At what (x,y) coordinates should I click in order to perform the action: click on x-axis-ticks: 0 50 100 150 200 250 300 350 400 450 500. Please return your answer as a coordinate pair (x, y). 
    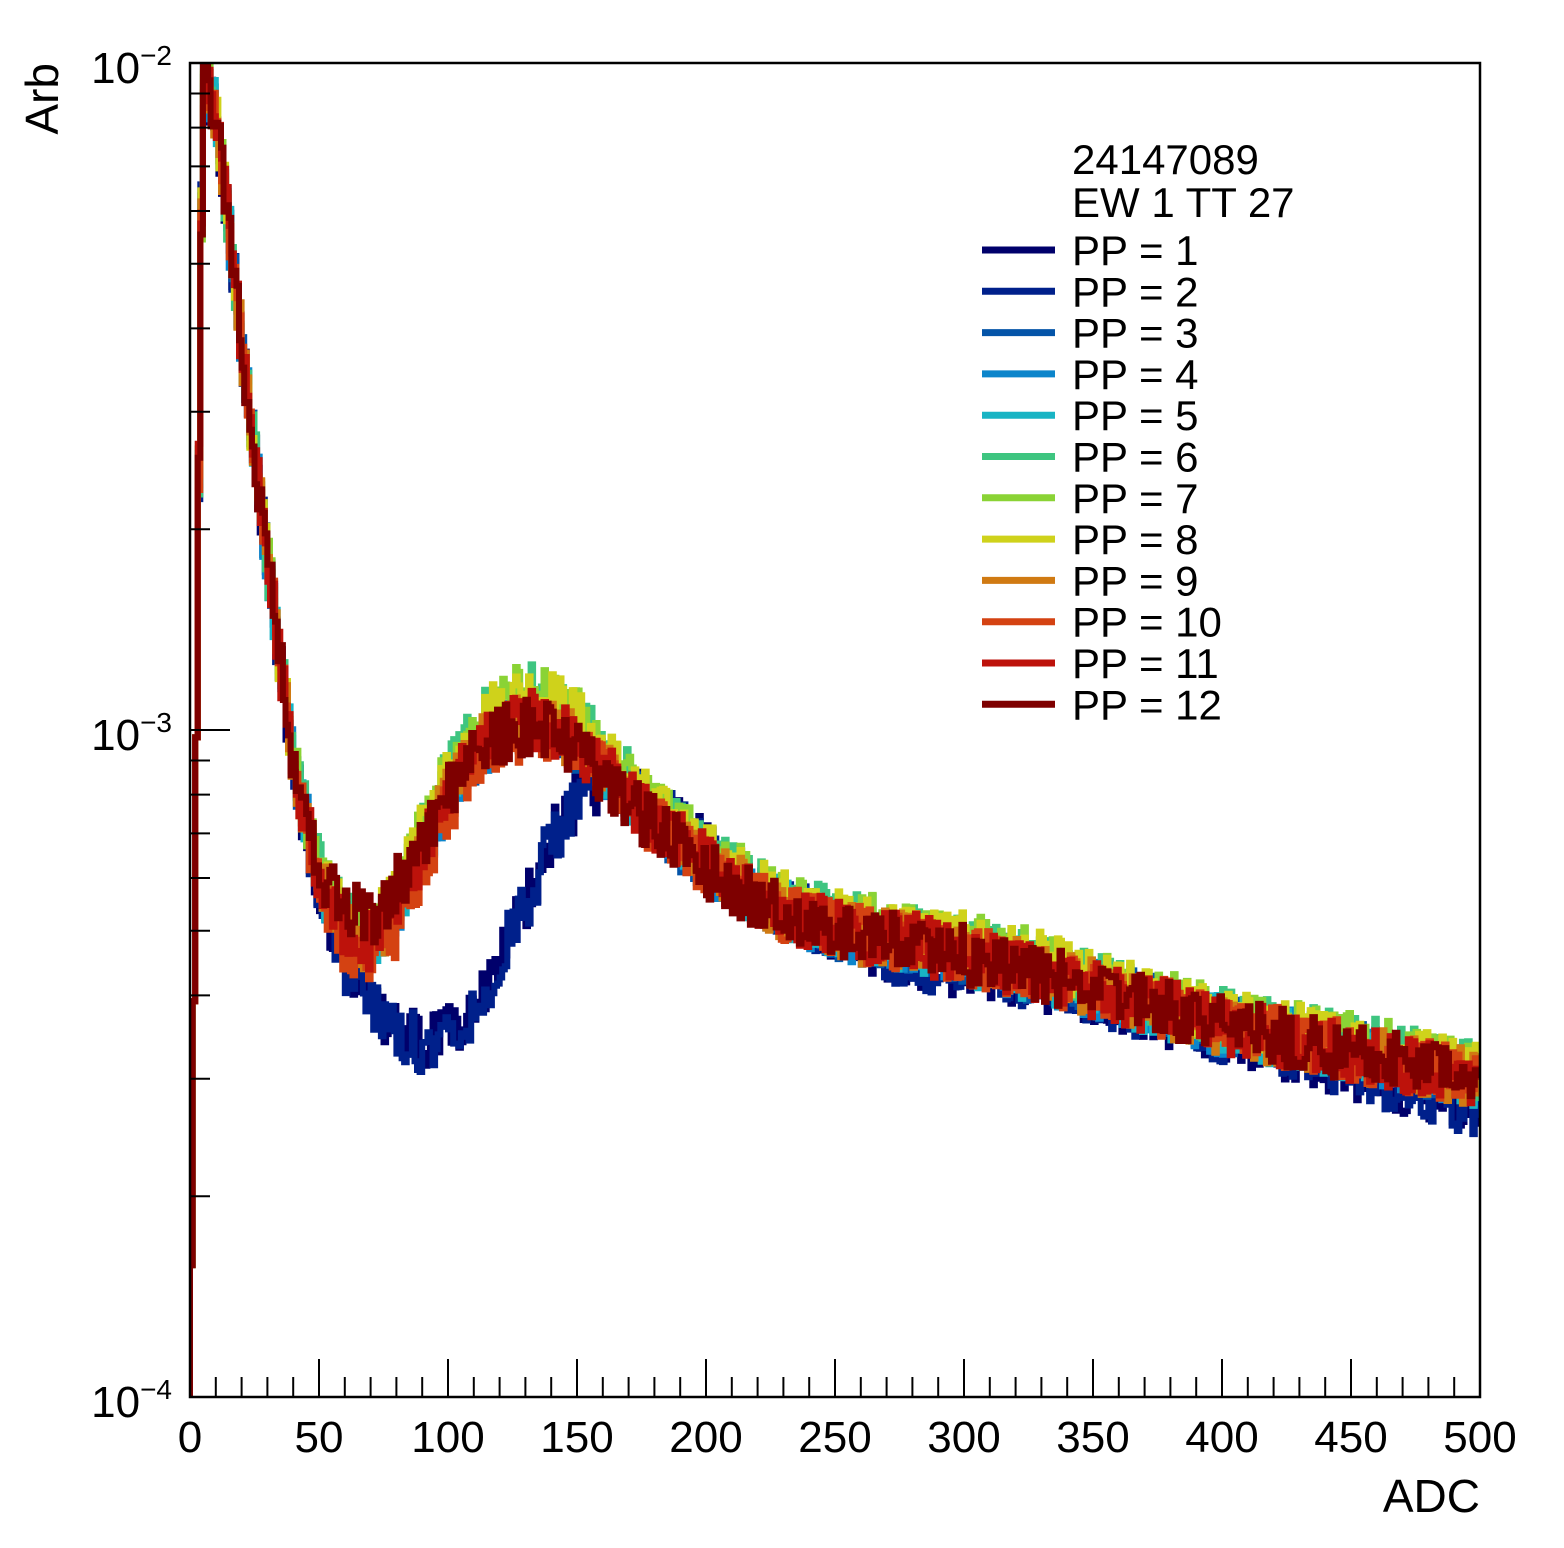
    Looking at the image, I should click on (847, 1410).